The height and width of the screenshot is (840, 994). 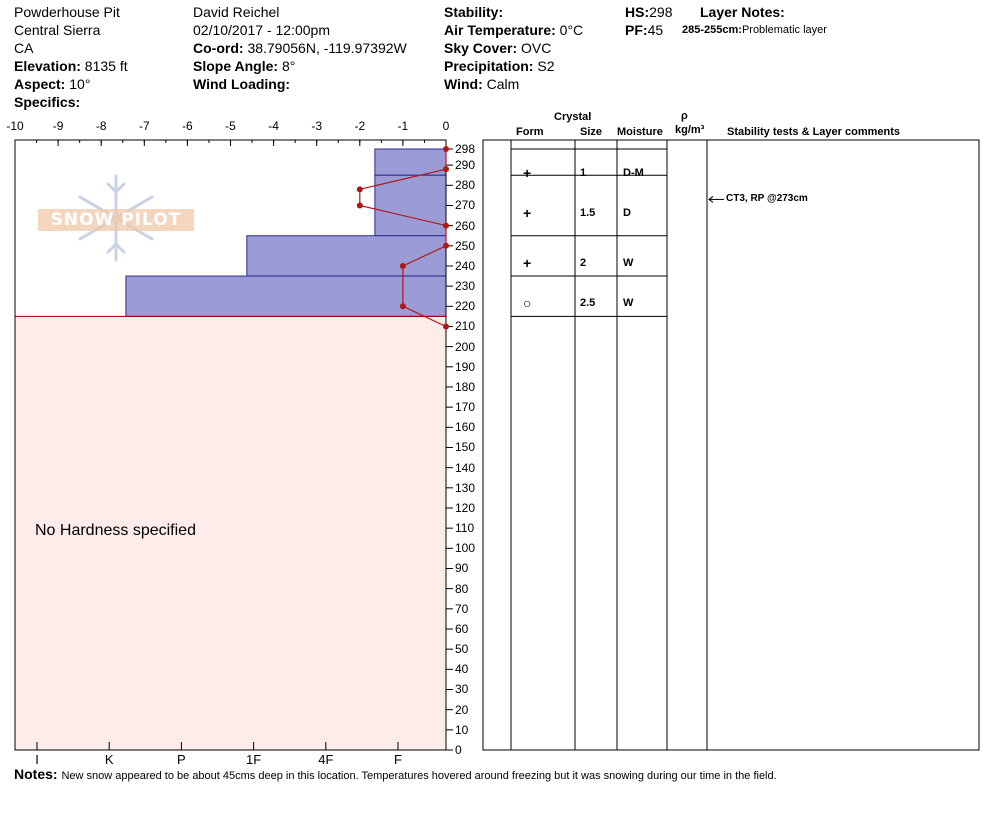 I want to click on specifics-label: Specifics:, so click(x=47, y=102).